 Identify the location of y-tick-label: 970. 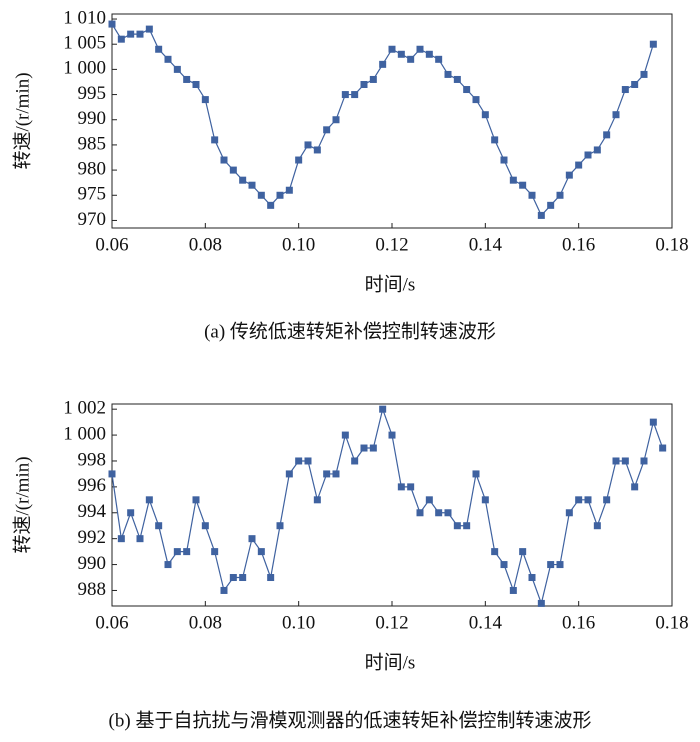
(92, 219).